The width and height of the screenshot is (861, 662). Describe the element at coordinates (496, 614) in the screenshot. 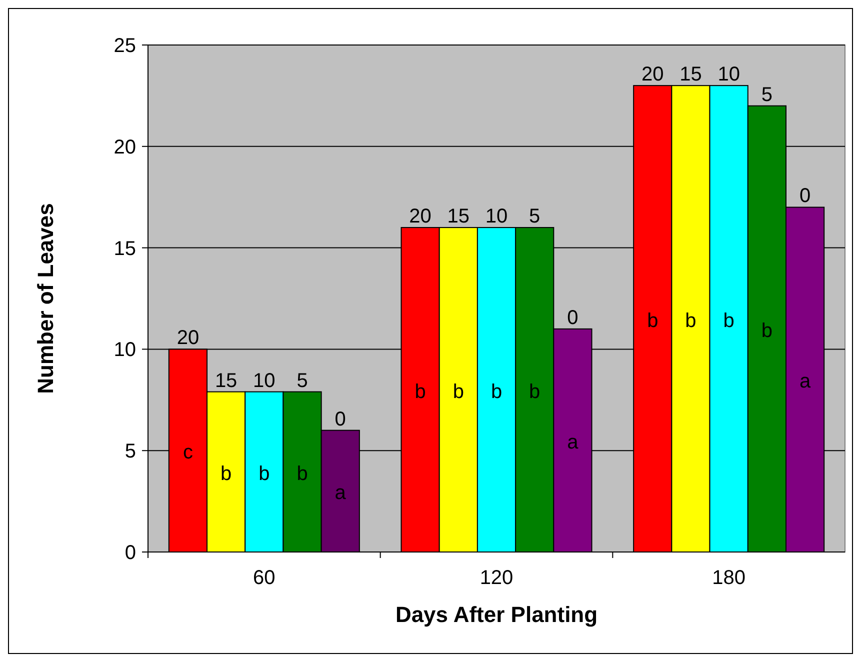

I see `x-axis-title: Days After Planting` at that location.